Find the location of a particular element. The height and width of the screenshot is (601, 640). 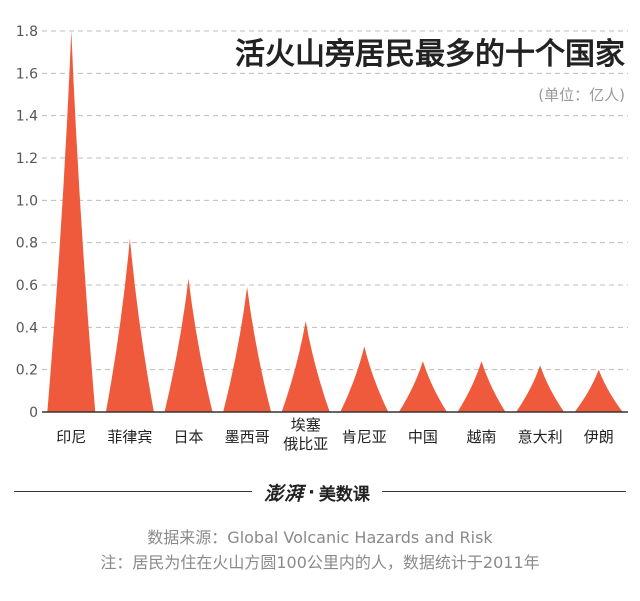

y-tick-label: 0 is located at coordinates (33, 413).